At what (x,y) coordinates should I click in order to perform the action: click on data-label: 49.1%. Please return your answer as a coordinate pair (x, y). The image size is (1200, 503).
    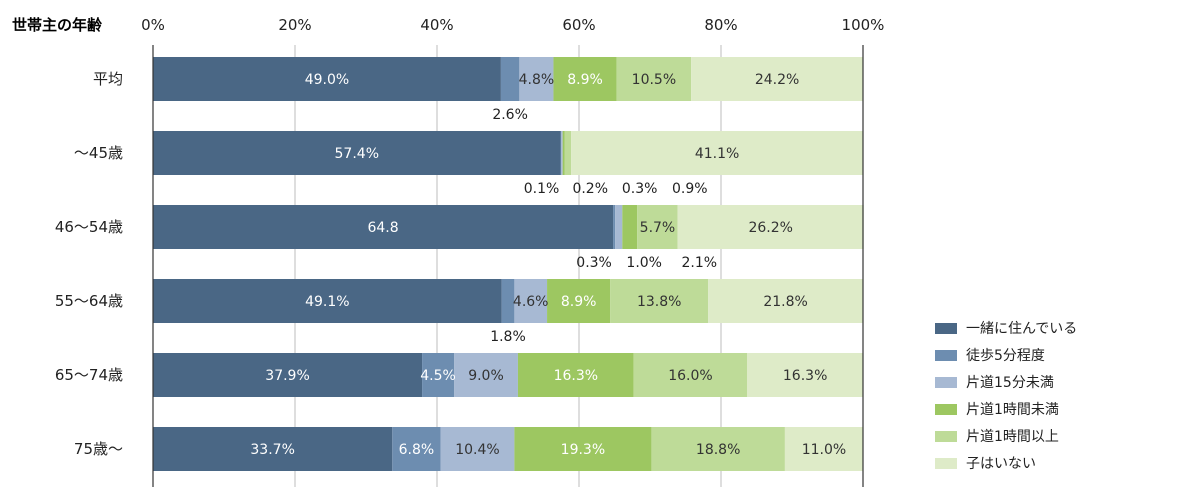
    Looking at the image, I should click on (327, 302).